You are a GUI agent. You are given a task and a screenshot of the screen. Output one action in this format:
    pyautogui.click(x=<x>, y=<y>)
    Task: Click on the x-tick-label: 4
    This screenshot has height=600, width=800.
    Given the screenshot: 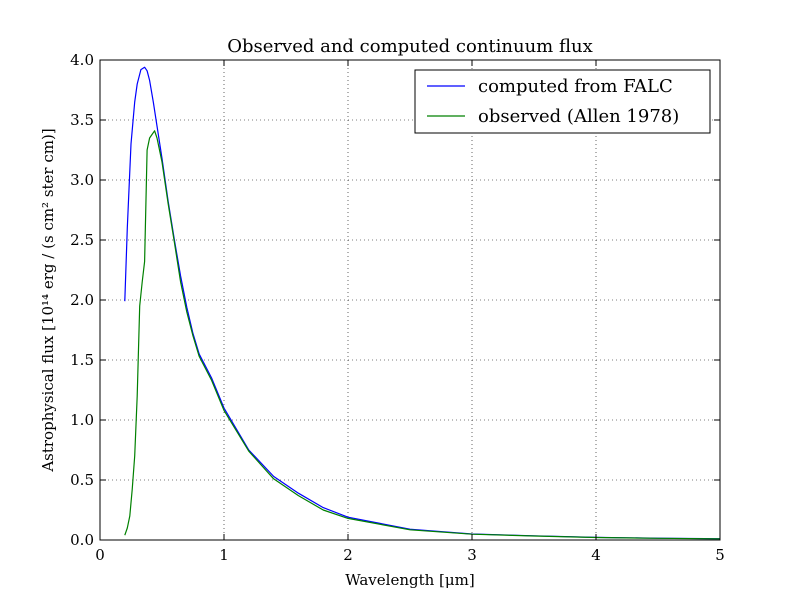 What is the action you would take?
    pyautogui.click(x=596, y=555)
    